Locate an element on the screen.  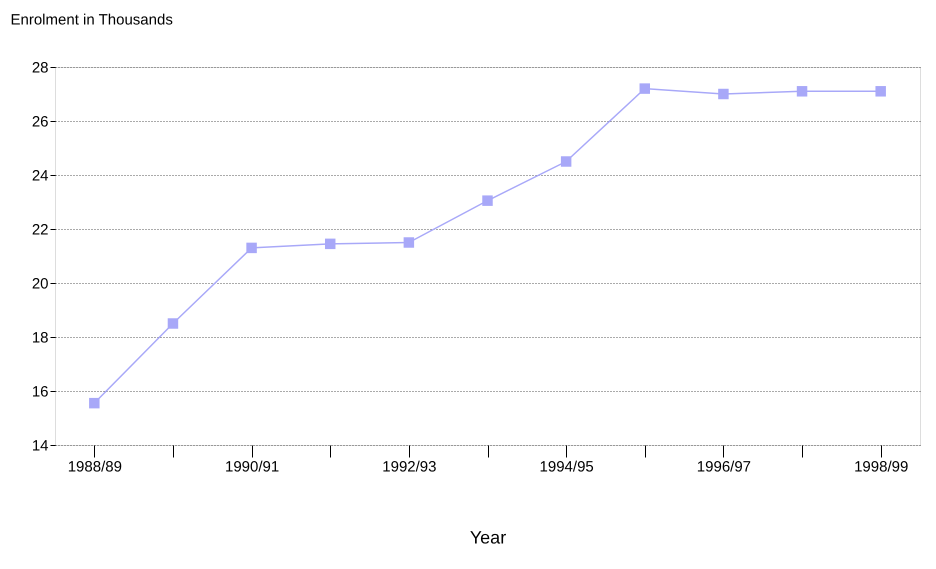
y-tick-label: 26 is located at coordinates (40, 122).